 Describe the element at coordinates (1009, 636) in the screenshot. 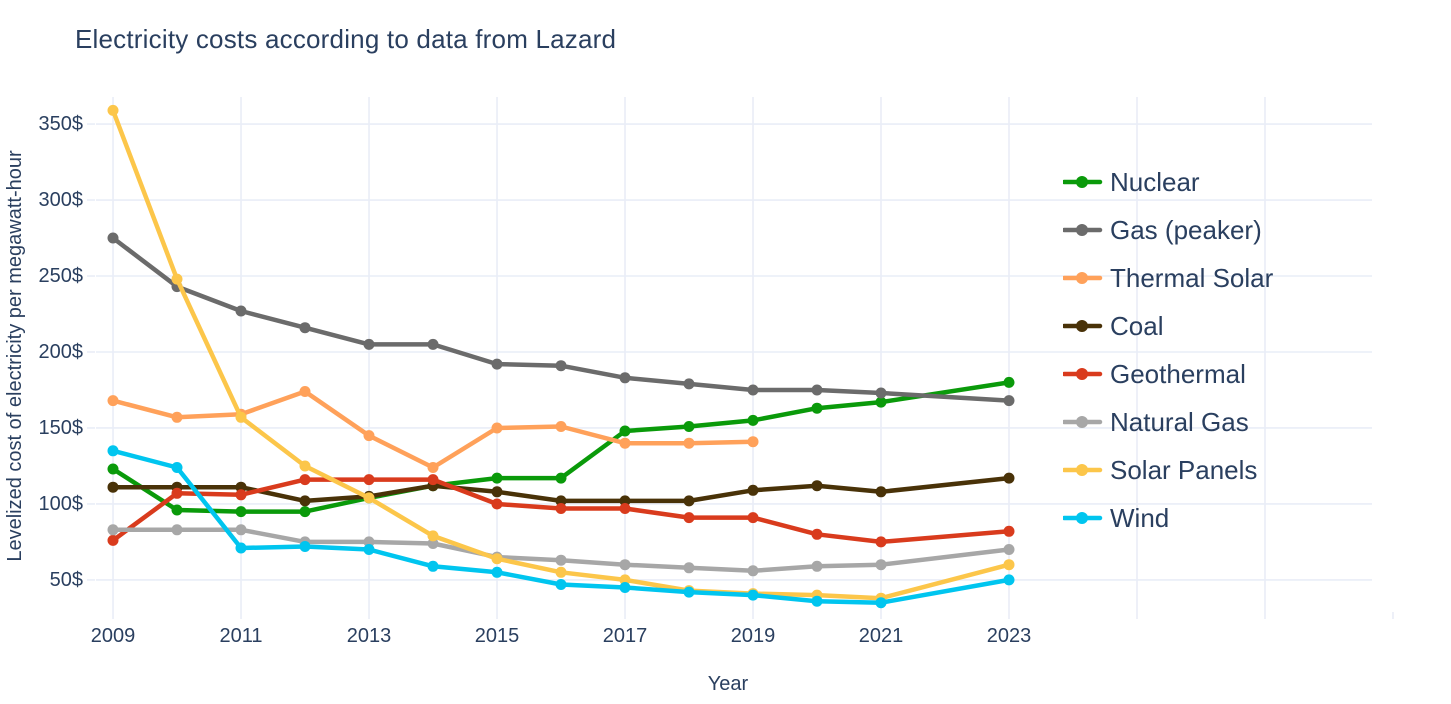

I see `x-tick-label: 2023` at that location.